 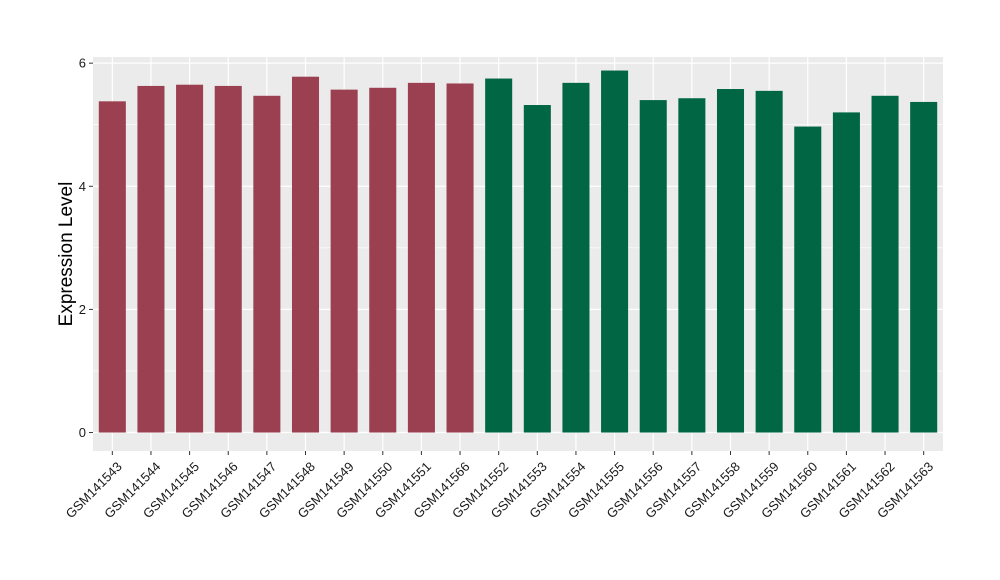 I want to click on bar-gsm141554, so click(x=576, y=257).